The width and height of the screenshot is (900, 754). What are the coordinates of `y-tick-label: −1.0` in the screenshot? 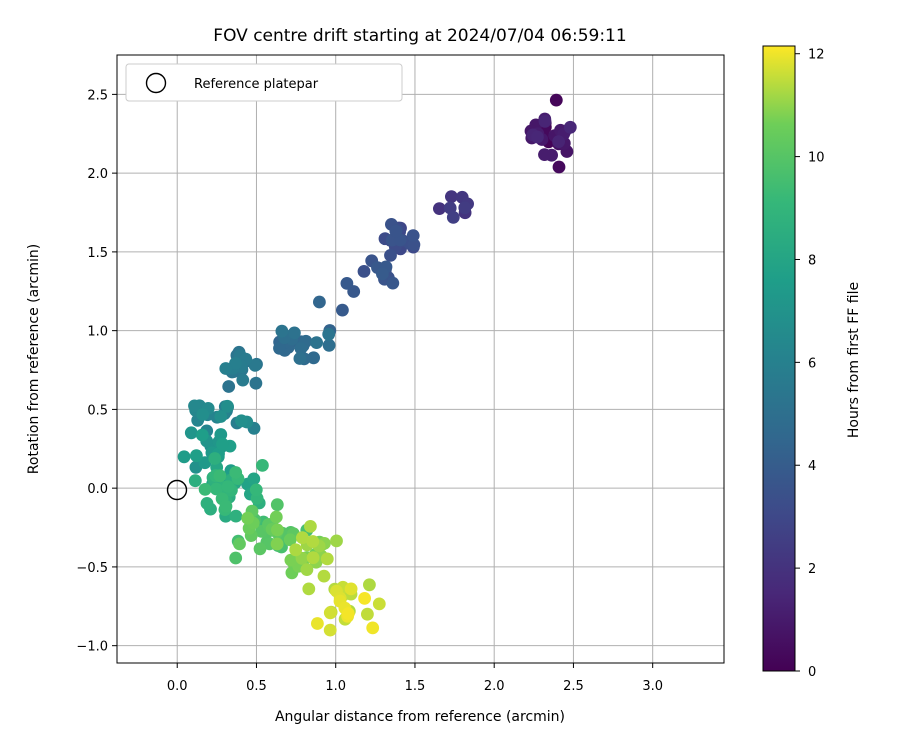 It's located at (92, 647).